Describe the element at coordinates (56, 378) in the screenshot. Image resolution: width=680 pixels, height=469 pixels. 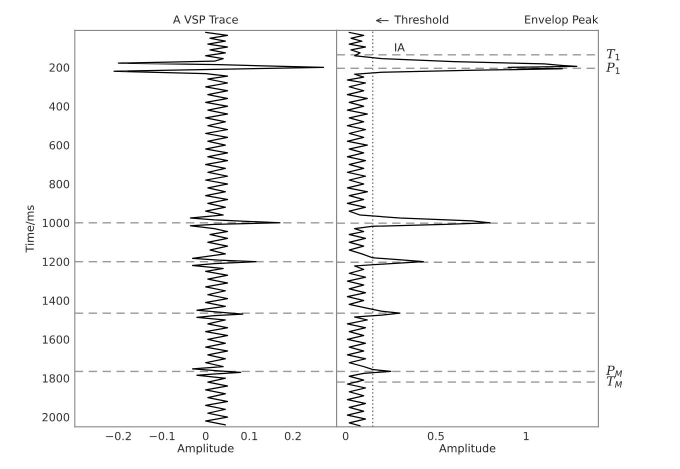
I see `y-tick-label: 1800` at that location.